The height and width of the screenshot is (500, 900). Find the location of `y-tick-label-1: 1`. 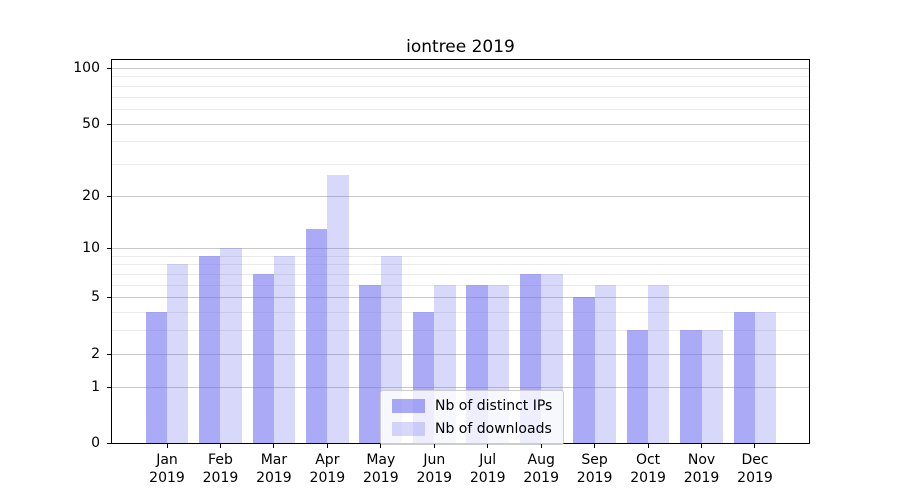

y-tick-label-1: 1 is located at coordinates (95, 386).